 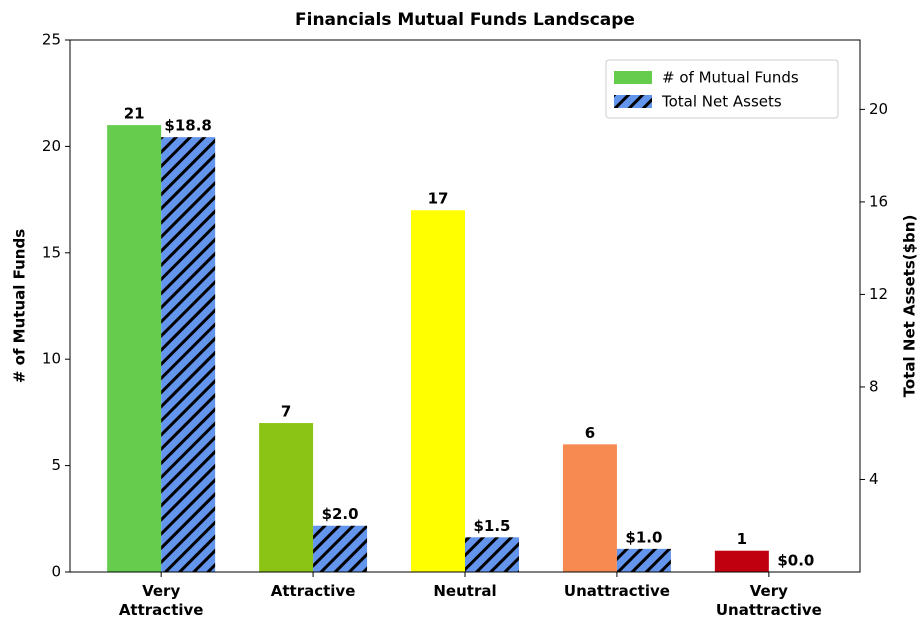 What do you see at coordinates (286, 412) in the screenshot?
I see `data-label: 7` at bounding box center [286, 412].